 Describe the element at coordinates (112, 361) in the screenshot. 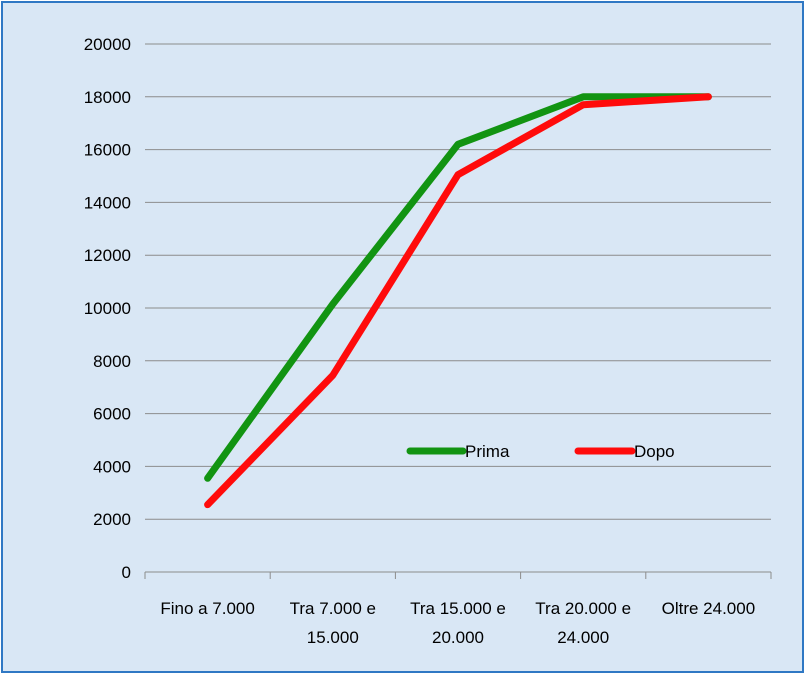

I see `y-tick-label: 8000` at that location.